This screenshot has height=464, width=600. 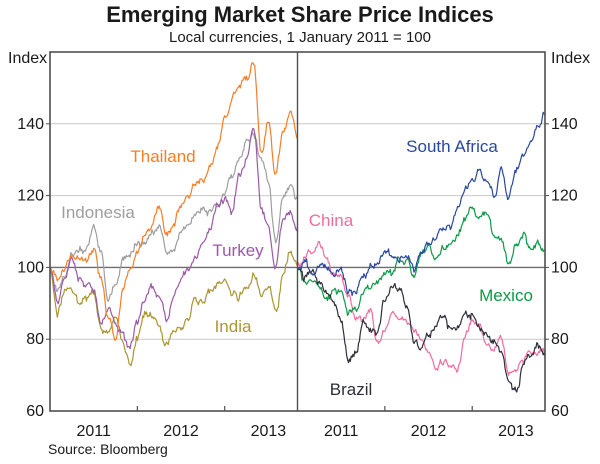 I want to click on chart-title: Emerging Market Share Price Indices, so click(x=300, y=14).